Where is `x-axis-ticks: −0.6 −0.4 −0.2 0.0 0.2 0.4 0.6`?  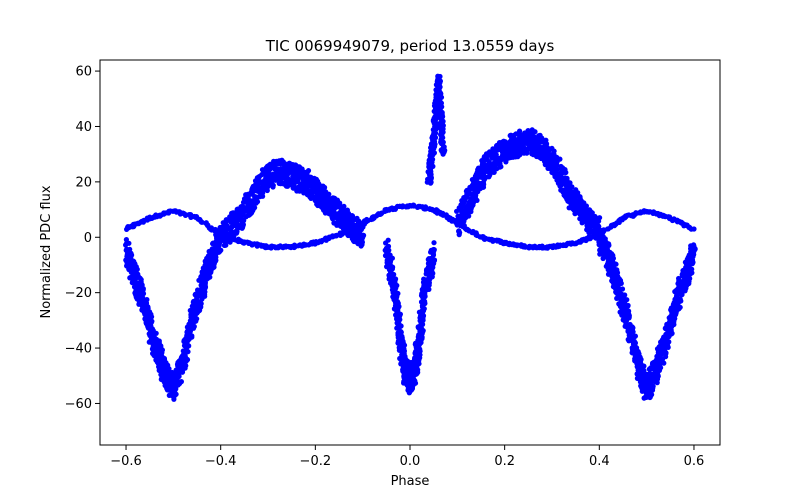
x-axis-ticks: −0.6 −0.4 −0.2 0.0 0.2 0.4 0.6 is located at coordinates (407, 457).